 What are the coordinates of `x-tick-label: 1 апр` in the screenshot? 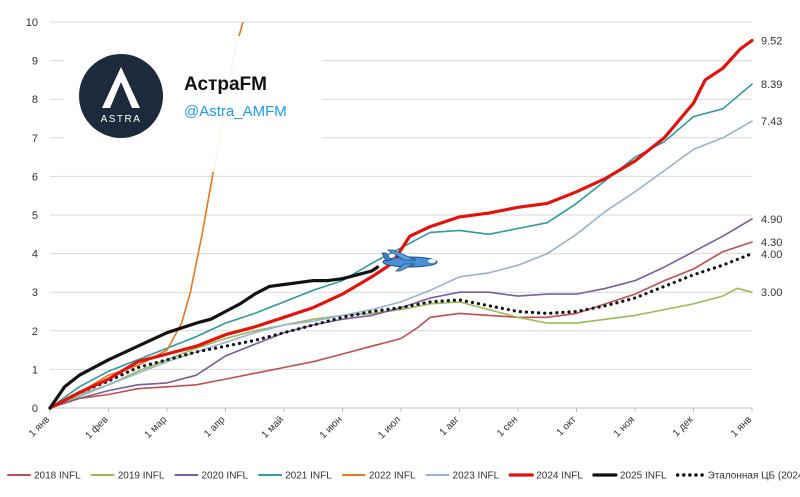 It's located at (215, 427).